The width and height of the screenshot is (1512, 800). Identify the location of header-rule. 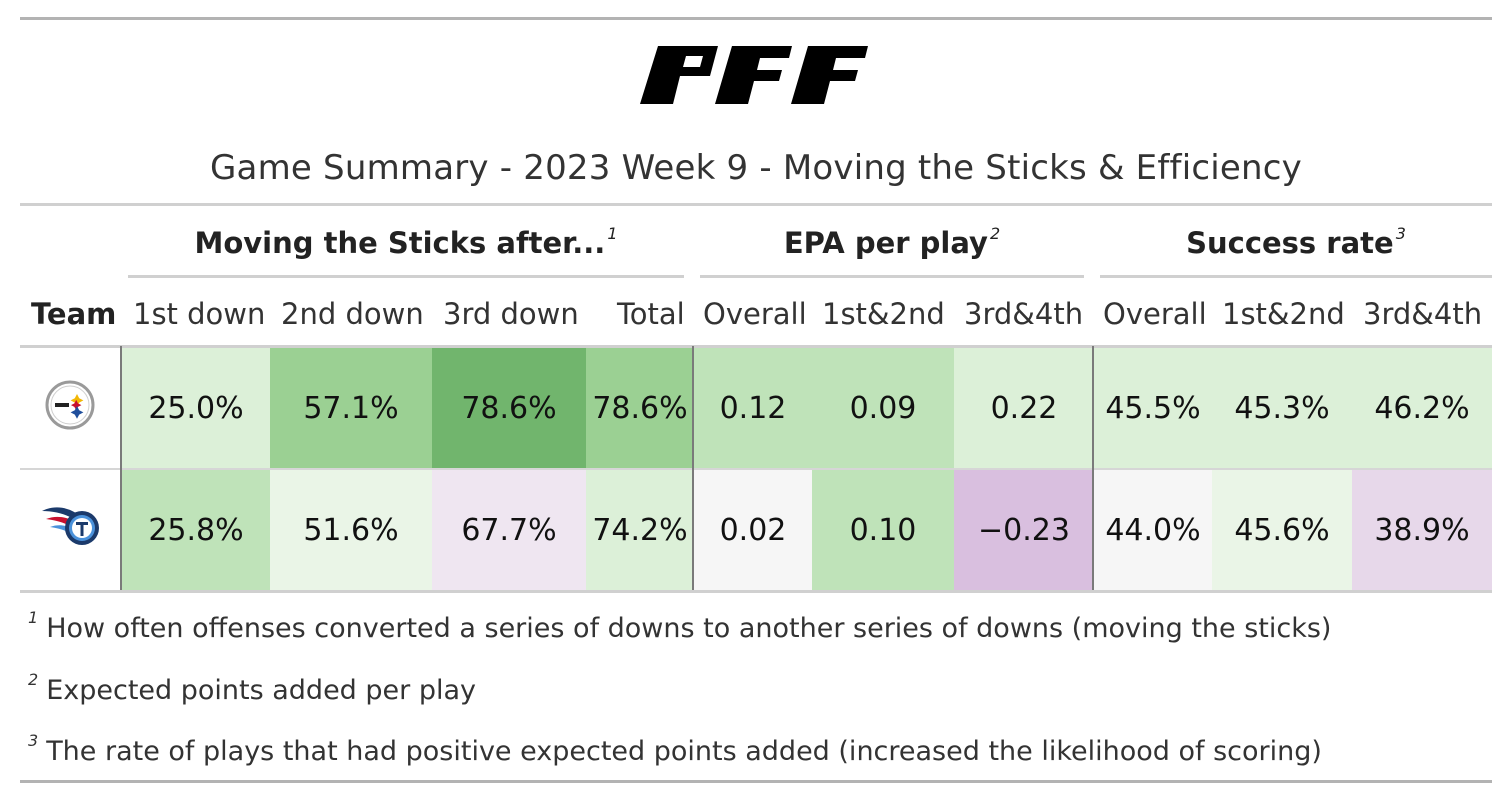
(756, 346).